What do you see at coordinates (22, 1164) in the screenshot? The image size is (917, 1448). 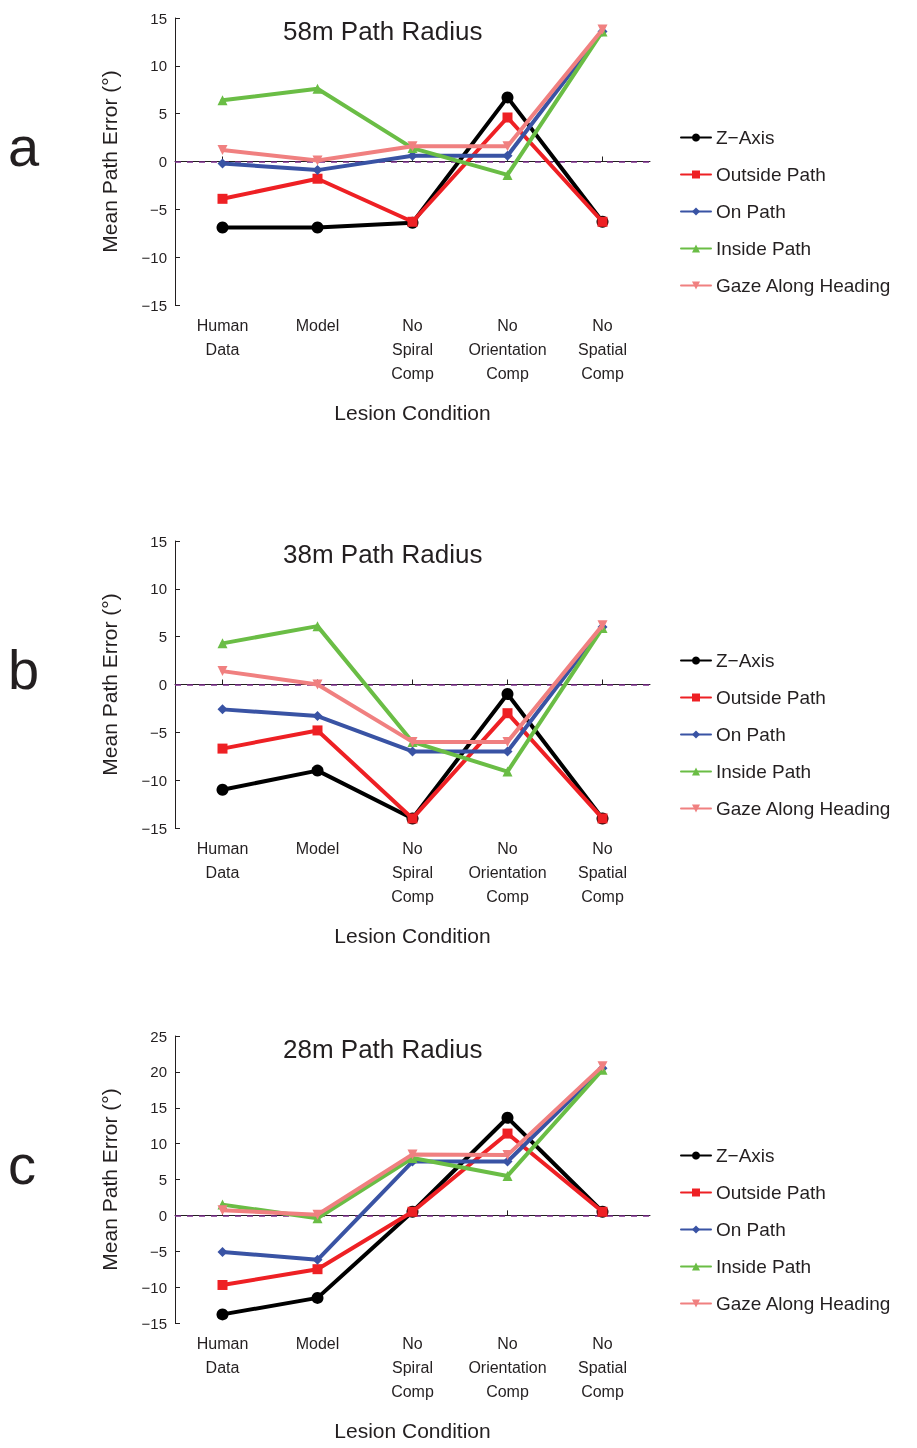 I see `text: c` at bounding box center [22, 1164].